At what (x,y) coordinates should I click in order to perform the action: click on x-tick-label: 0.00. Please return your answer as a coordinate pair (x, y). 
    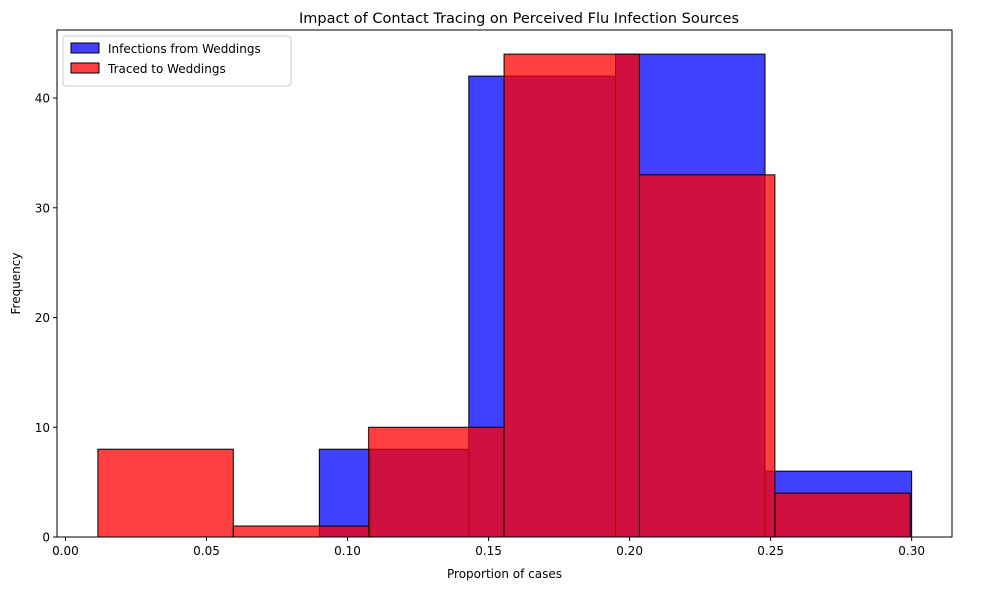
    Looking at the image, I should click on (65, 551).